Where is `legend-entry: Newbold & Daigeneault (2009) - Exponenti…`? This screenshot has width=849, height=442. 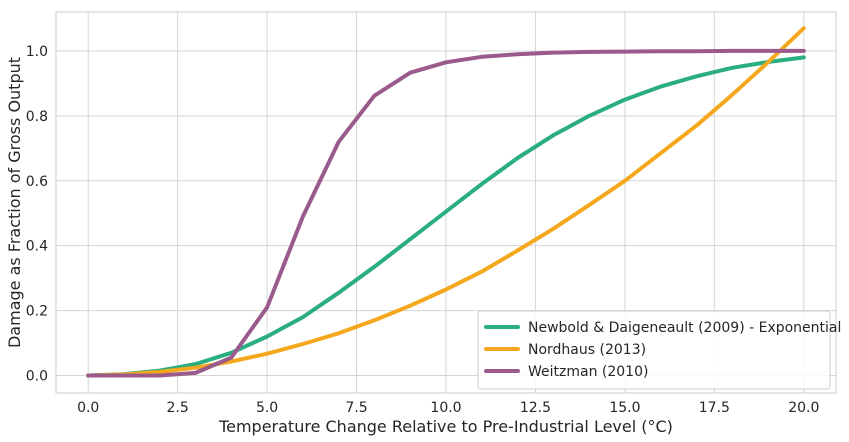 legend-entry: Newbold & Daigeneault (2009) - Exponenti… is located at coordinates (684, 328).